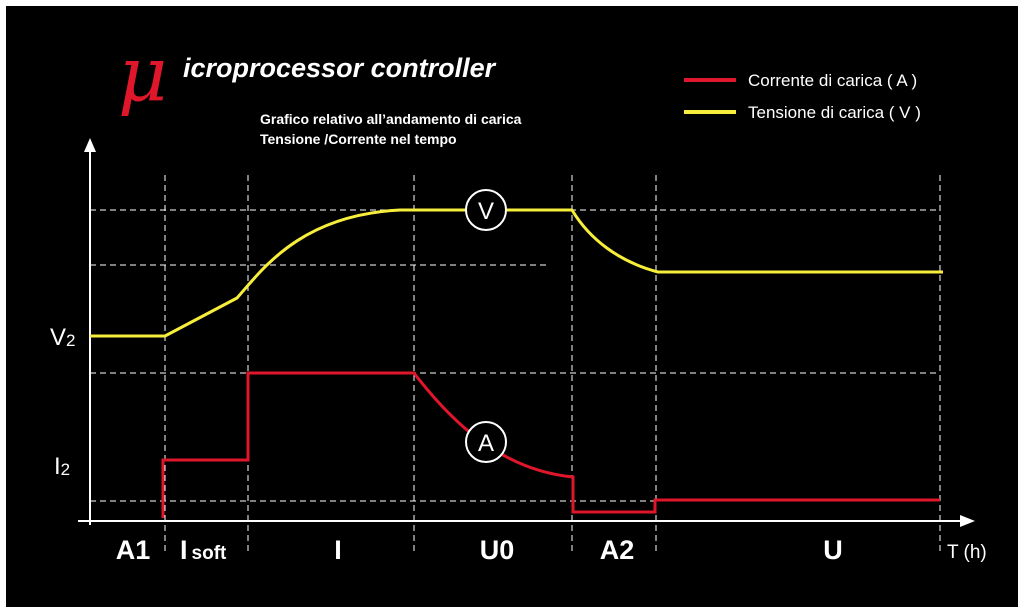 The width and height of the screenshot is (1024, 613). Describe the element at coordinates (338, 550) in the screenshot. I see `phase-label-i: I` at that location.